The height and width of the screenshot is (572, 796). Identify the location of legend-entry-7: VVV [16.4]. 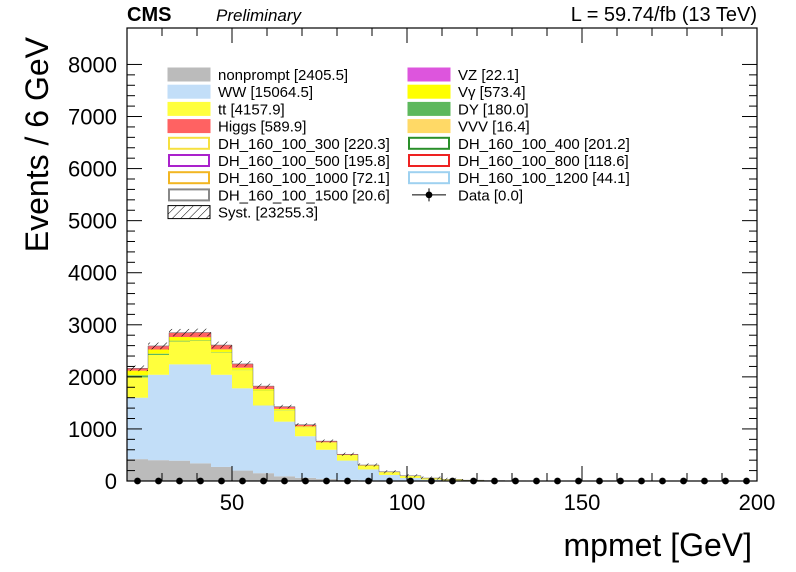
(468, 127).